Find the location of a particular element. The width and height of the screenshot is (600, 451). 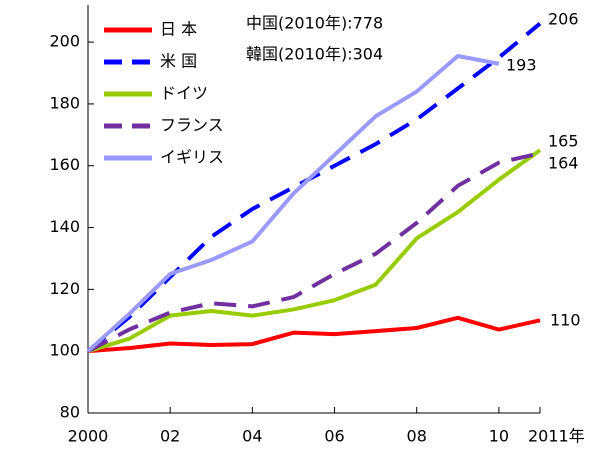

series-line is located at coordinates (314, 334).